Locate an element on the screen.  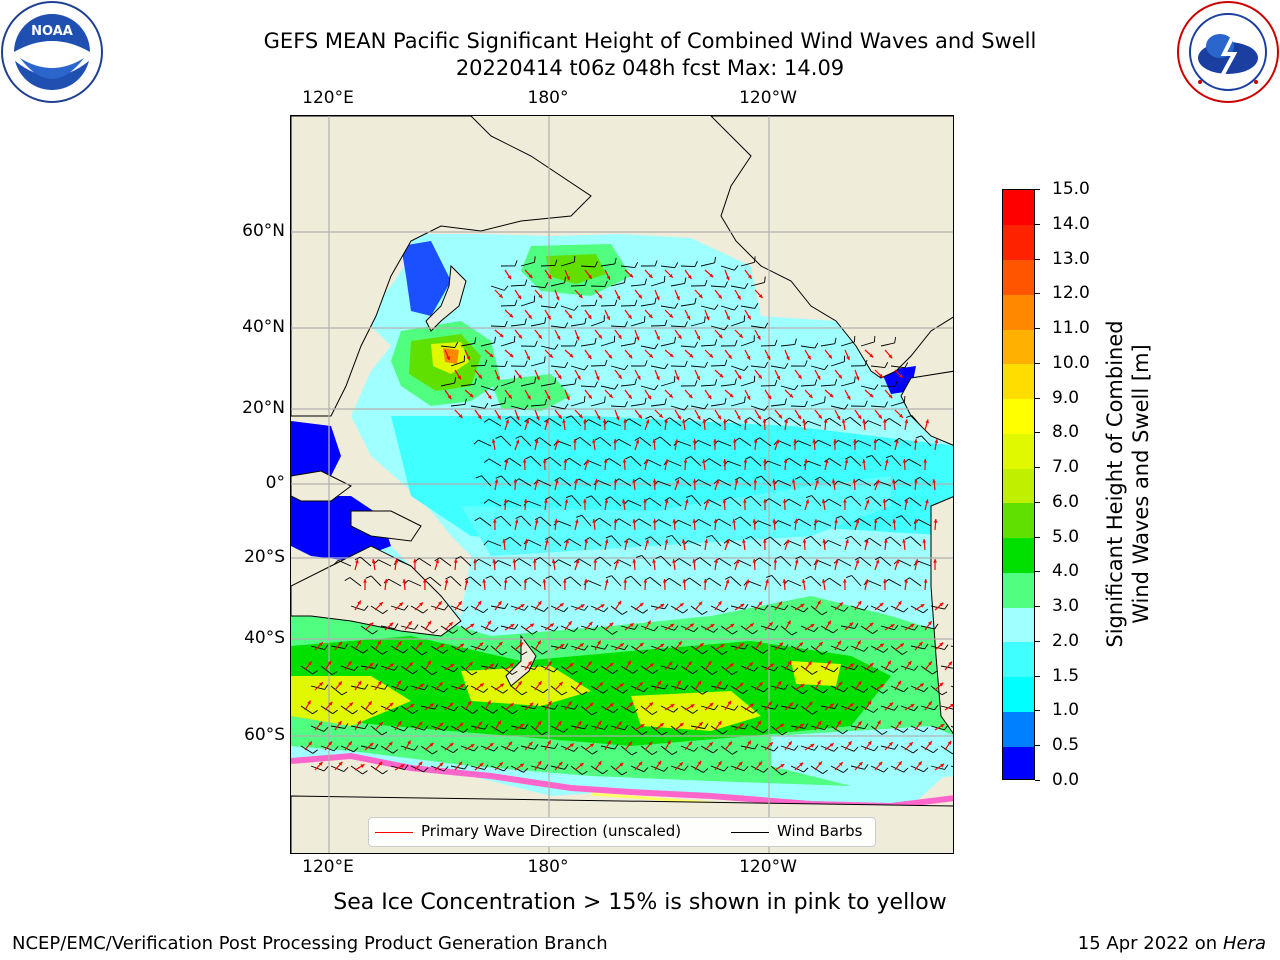
land-australia is located at coordinates (376, 591).